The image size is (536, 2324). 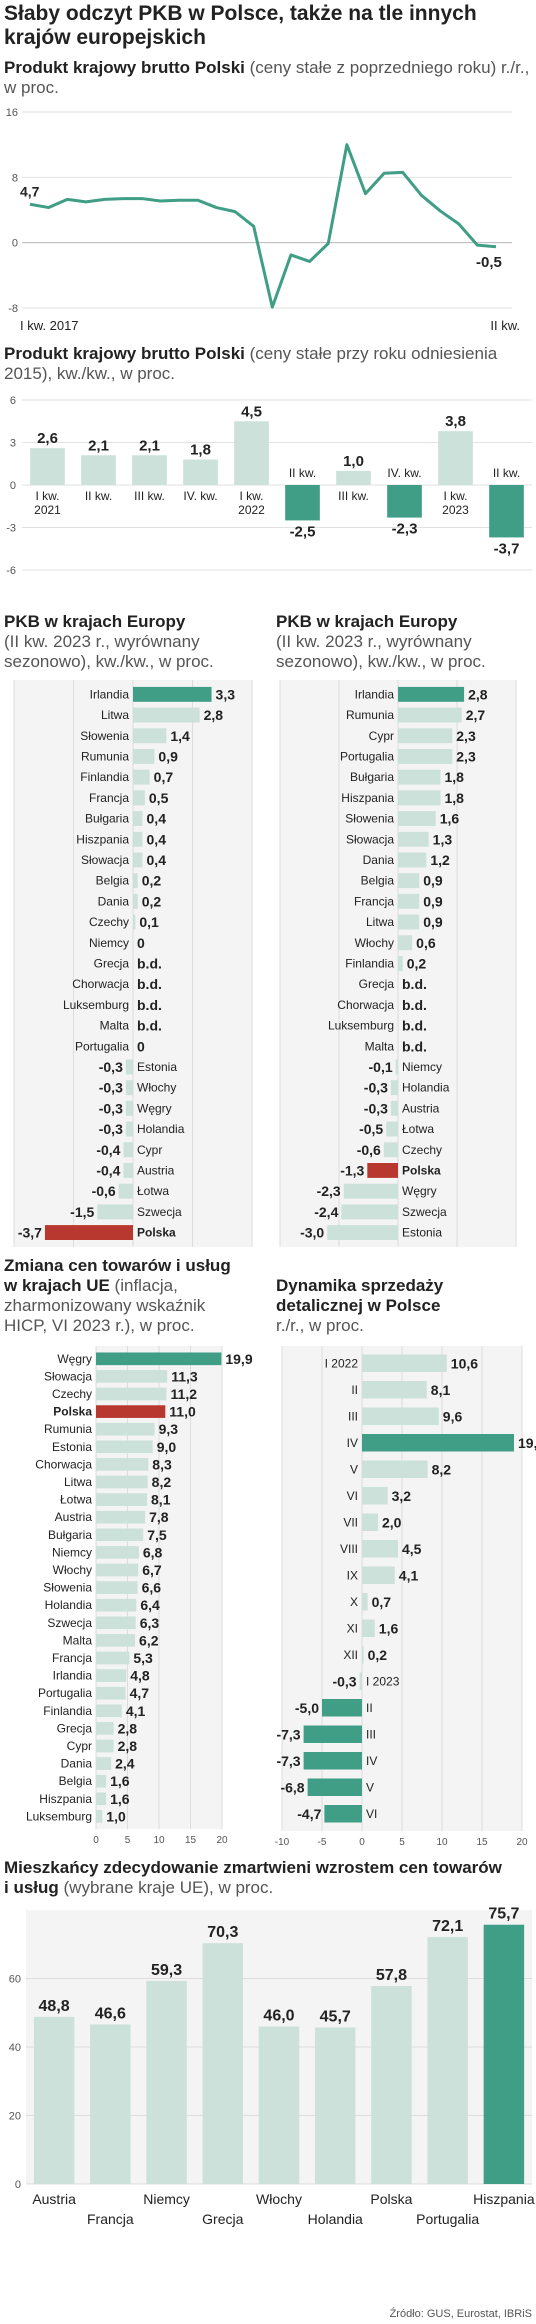 What do you see at coordinates (54, 2100) in the screenshot?
I see `worried-bar-austria` at bounding box center [54, 2100].